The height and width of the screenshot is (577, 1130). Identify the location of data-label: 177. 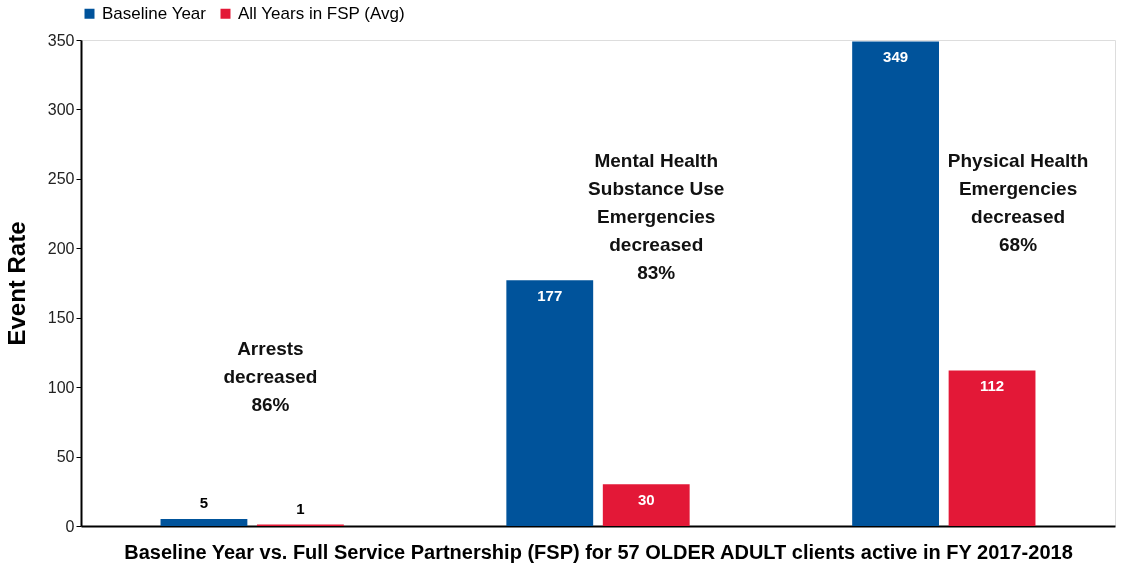
(550, 296).